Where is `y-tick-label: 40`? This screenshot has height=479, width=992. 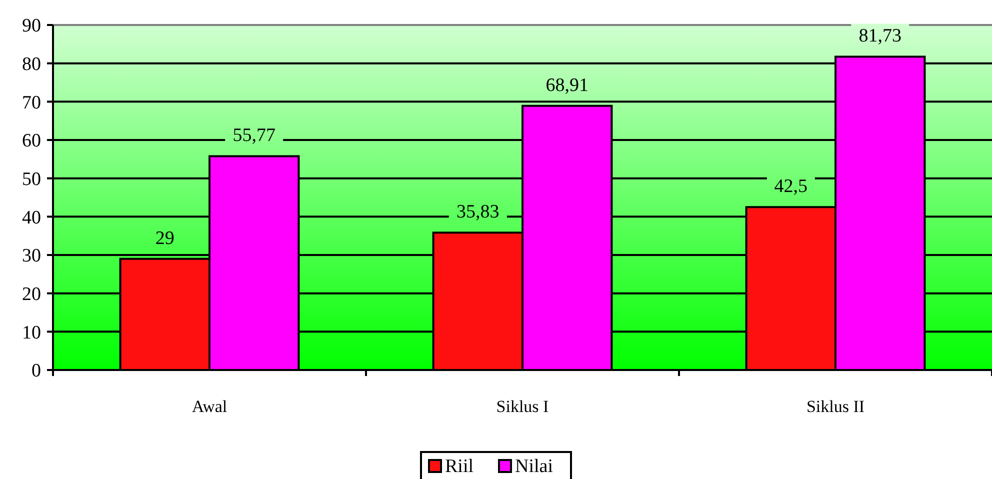 y-tick-label: 40 is located at coordinates (31, 217).